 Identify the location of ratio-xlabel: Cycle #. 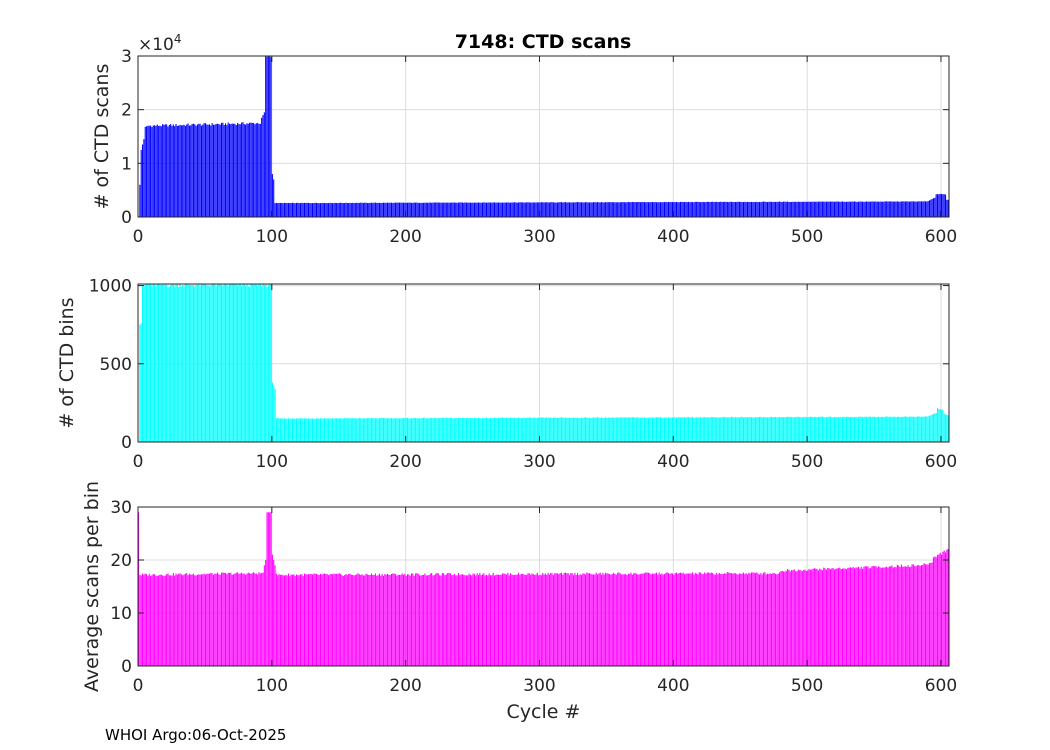
(544, 712).